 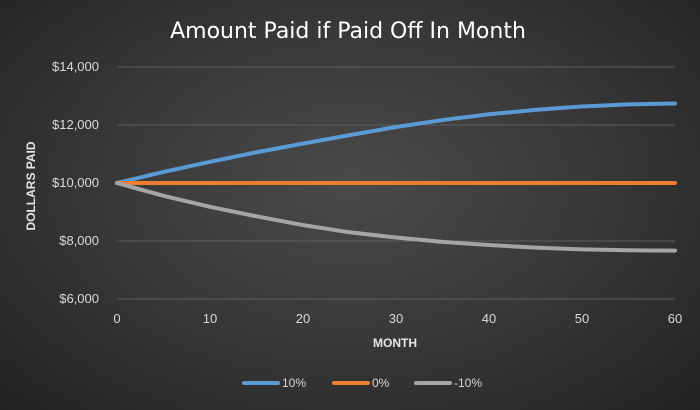 I want to click on x-axis-ticks: 0 10 20 30 40 50 60, so click(x=397, y=318).